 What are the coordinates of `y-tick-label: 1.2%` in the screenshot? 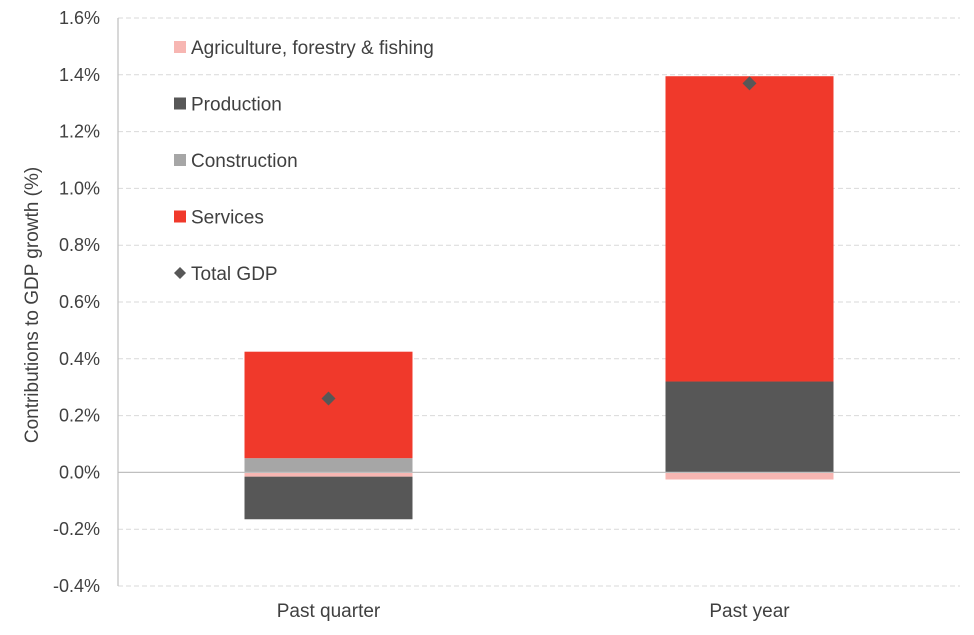 It's located at (79, 132).